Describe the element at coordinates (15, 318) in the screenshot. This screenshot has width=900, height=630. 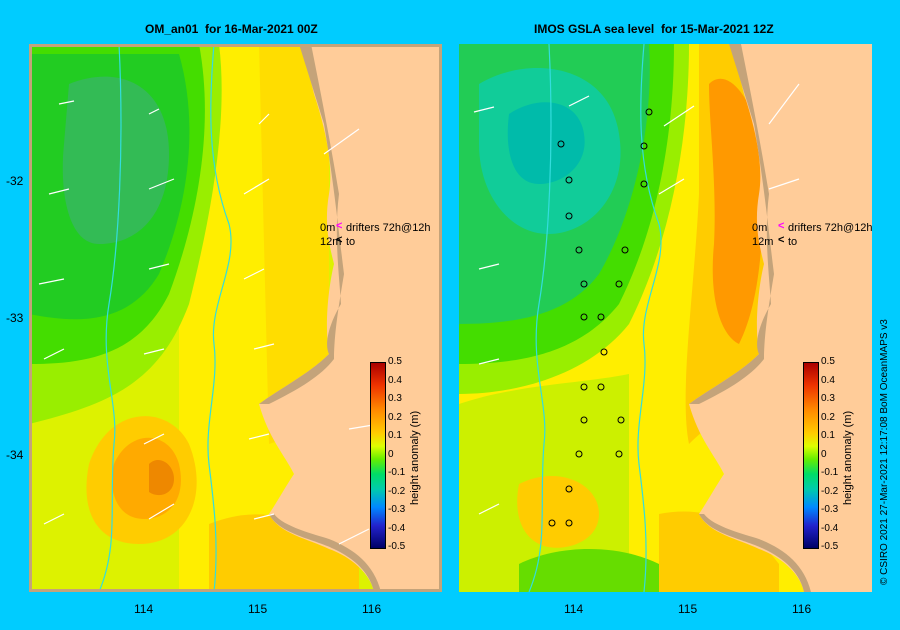
I see `lat-tick-label: -33` at that location.